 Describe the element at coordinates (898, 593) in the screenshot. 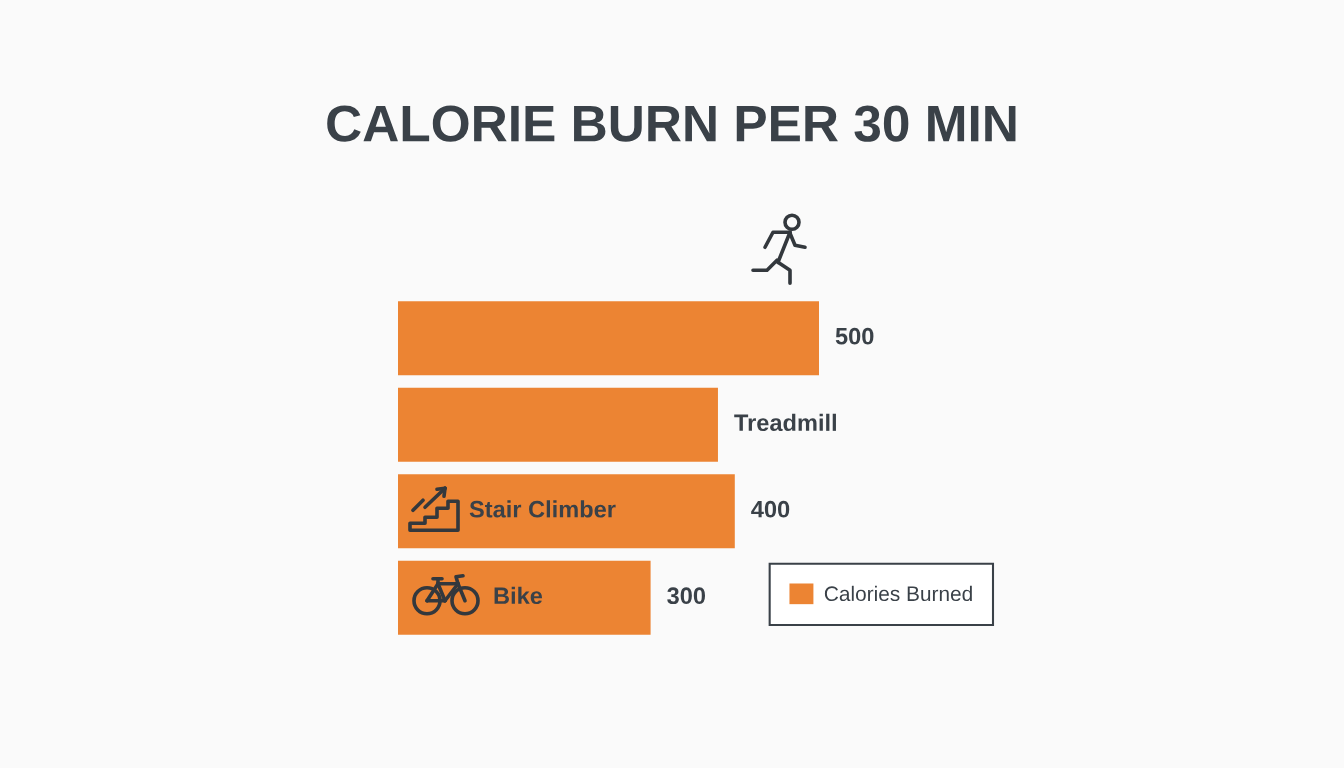

I see `legend-label: Calories Burned` at that location.